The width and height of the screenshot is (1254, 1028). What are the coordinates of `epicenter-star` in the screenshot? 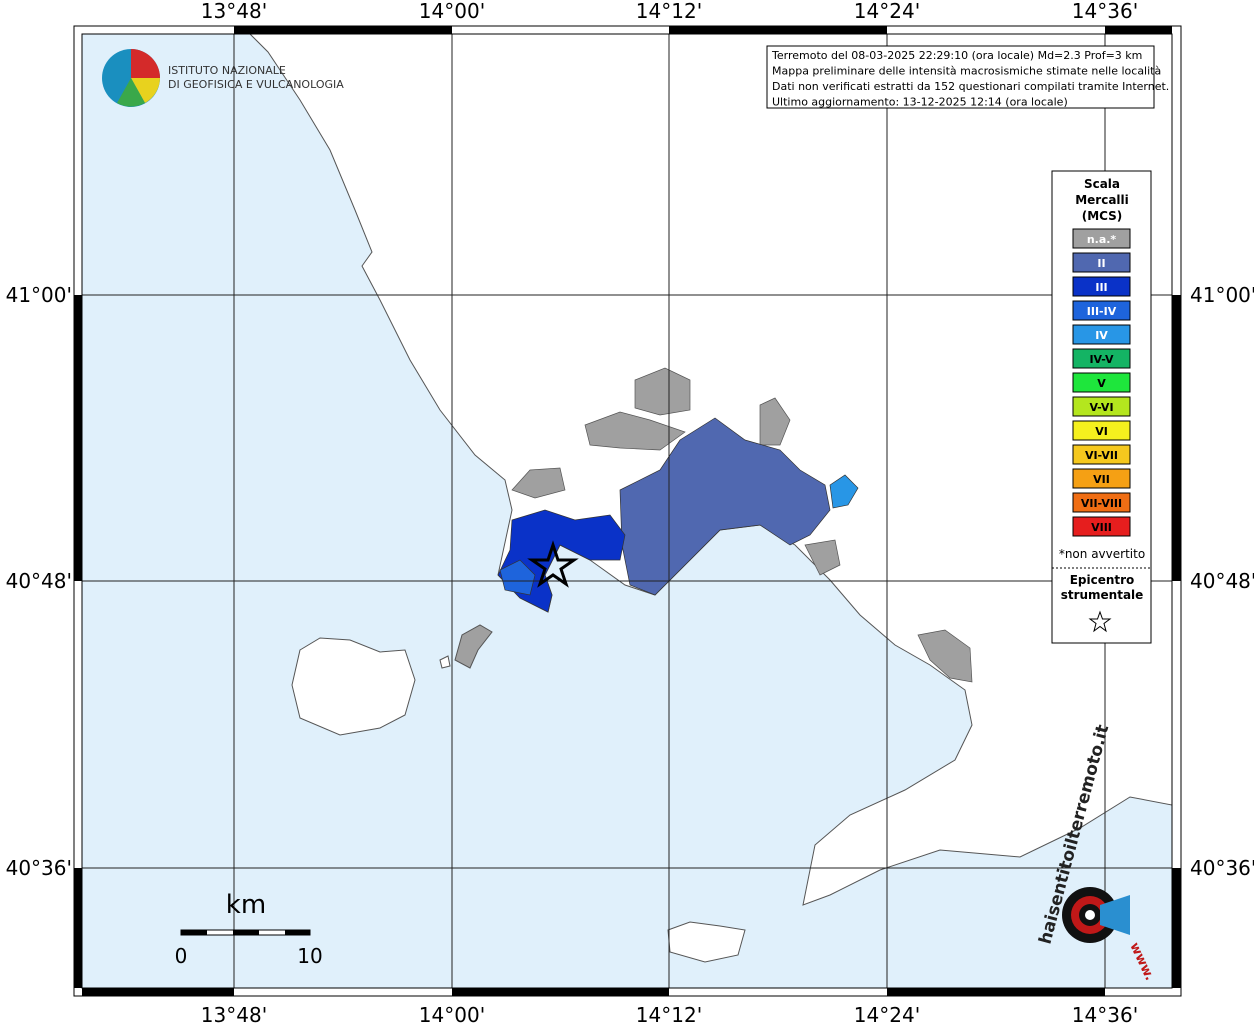 It's located at (553, 564).